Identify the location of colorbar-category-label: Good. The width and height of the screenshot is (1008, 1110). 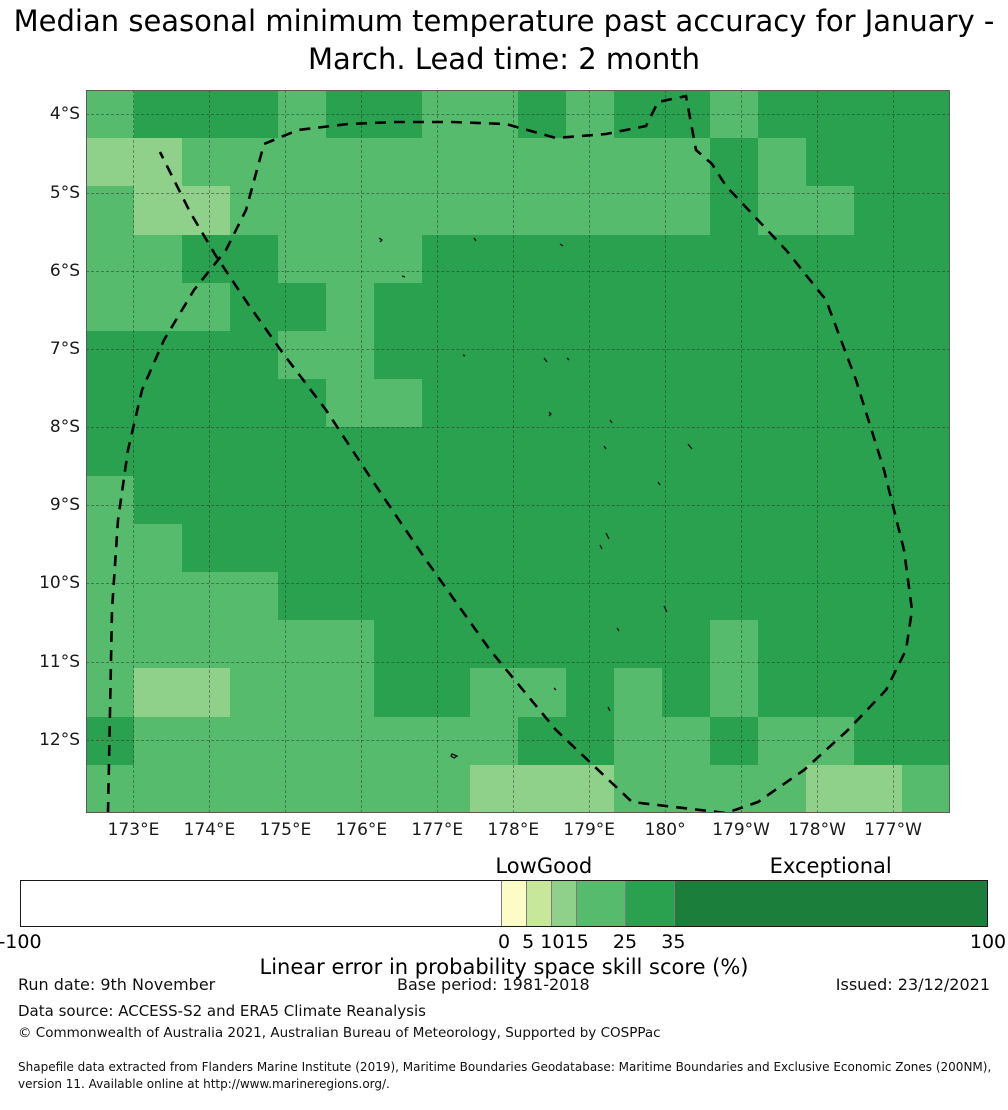
(564, 866).